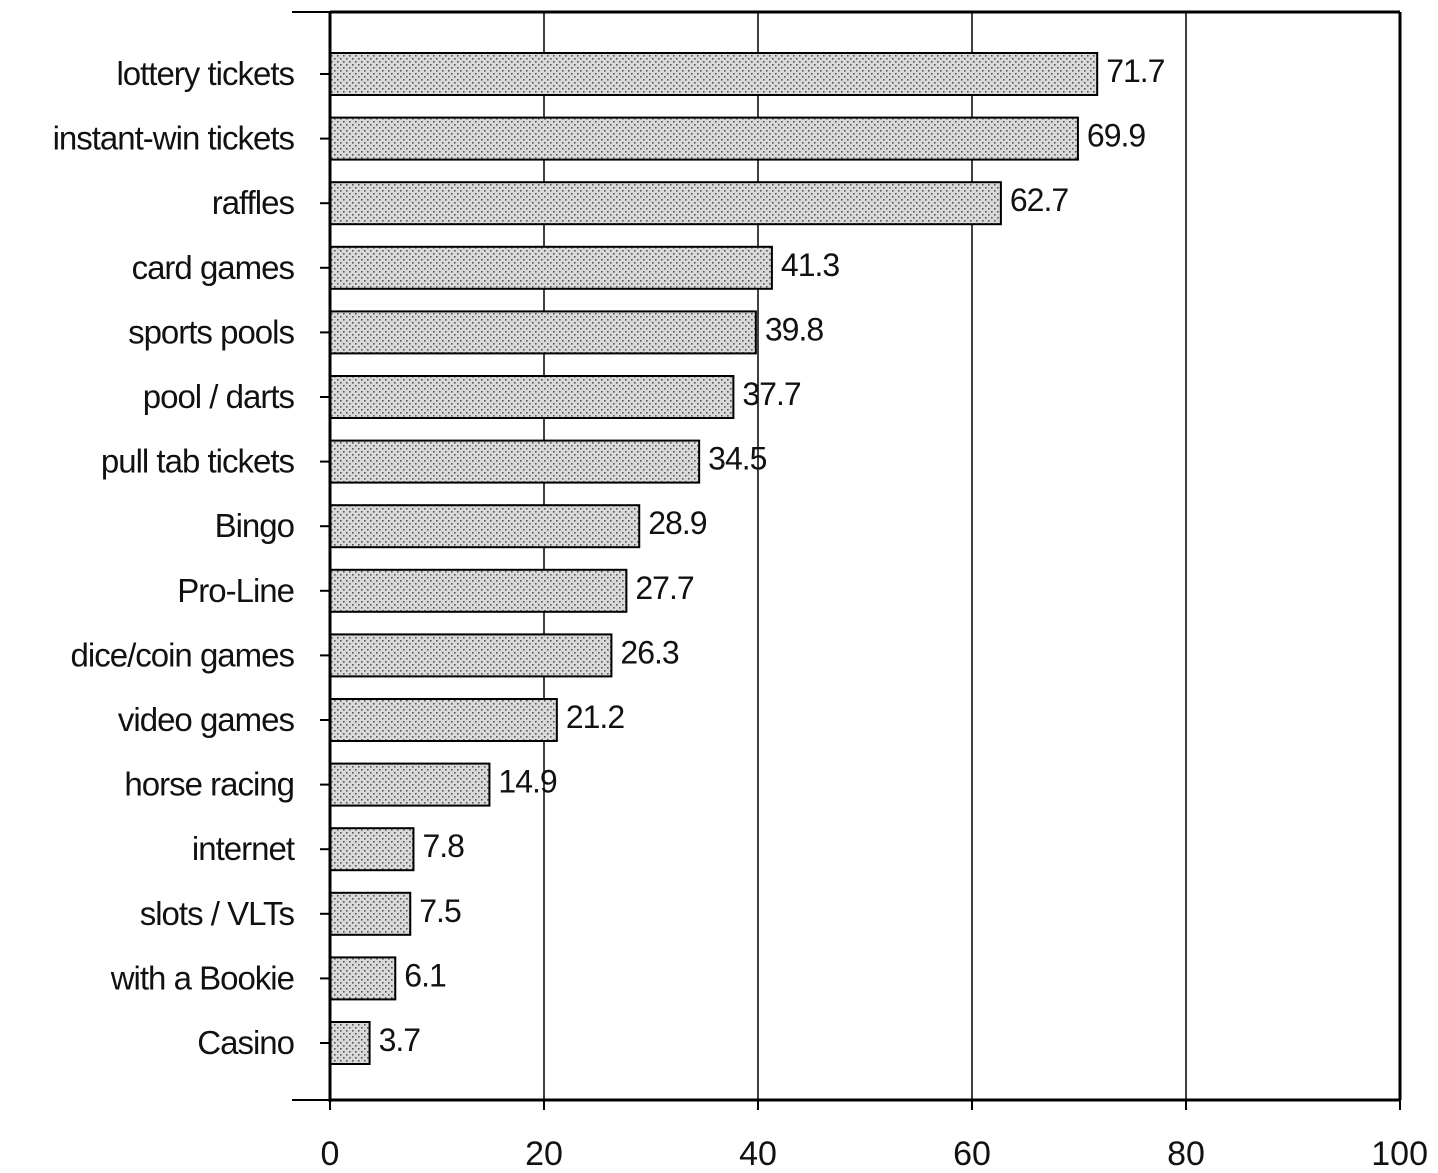 This screenshot has width=1438, height=1173. What do you see at coordinates (183, 654) in the screenshot?
I see `category-label-9: dice/coin games` at bounding box center [183, 654].